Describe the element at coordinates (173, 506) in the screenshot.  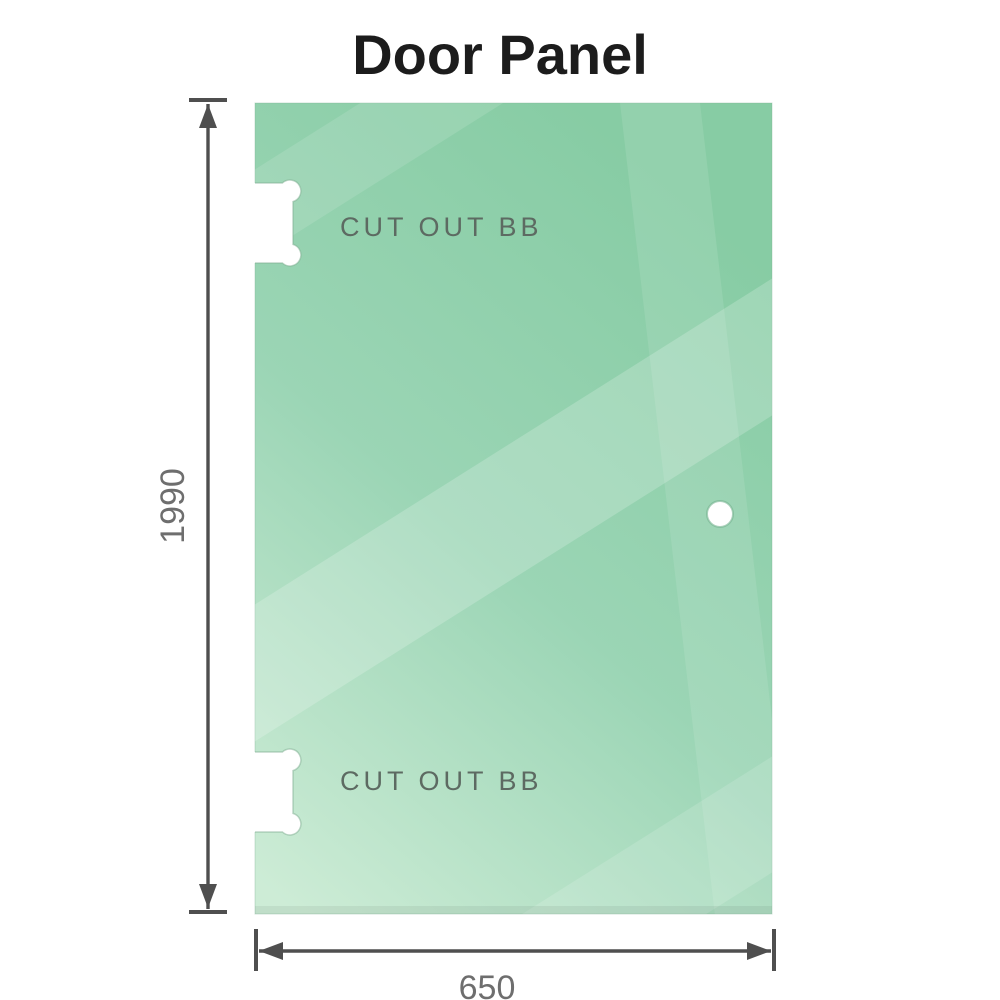
I see `height-dimension-label: 1990` at that location.